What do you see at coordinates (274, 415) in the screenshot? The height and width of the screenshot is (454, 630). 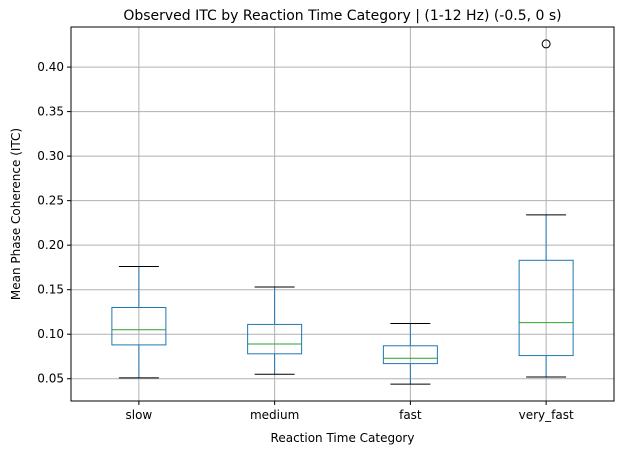 I see `x-tick-label: medium` at bounding box center [274, 415].